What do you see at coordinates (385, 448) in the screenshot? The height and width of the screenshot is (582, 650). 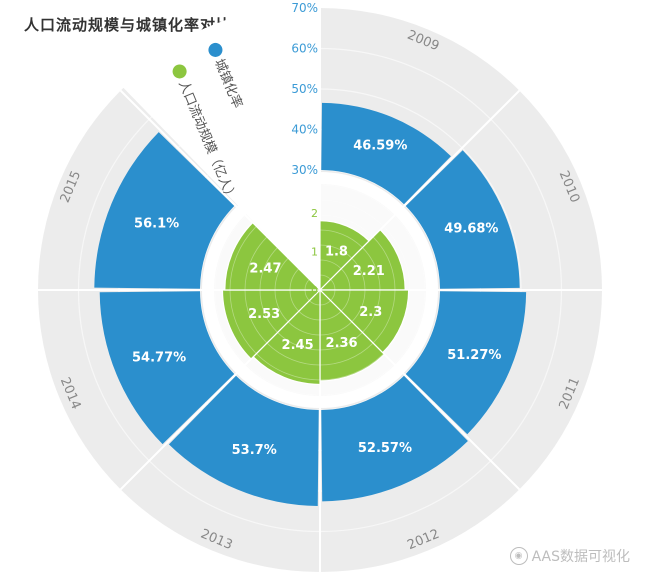 I see `urban-label-2012: 52.57%` at bounding box center [385, 448].